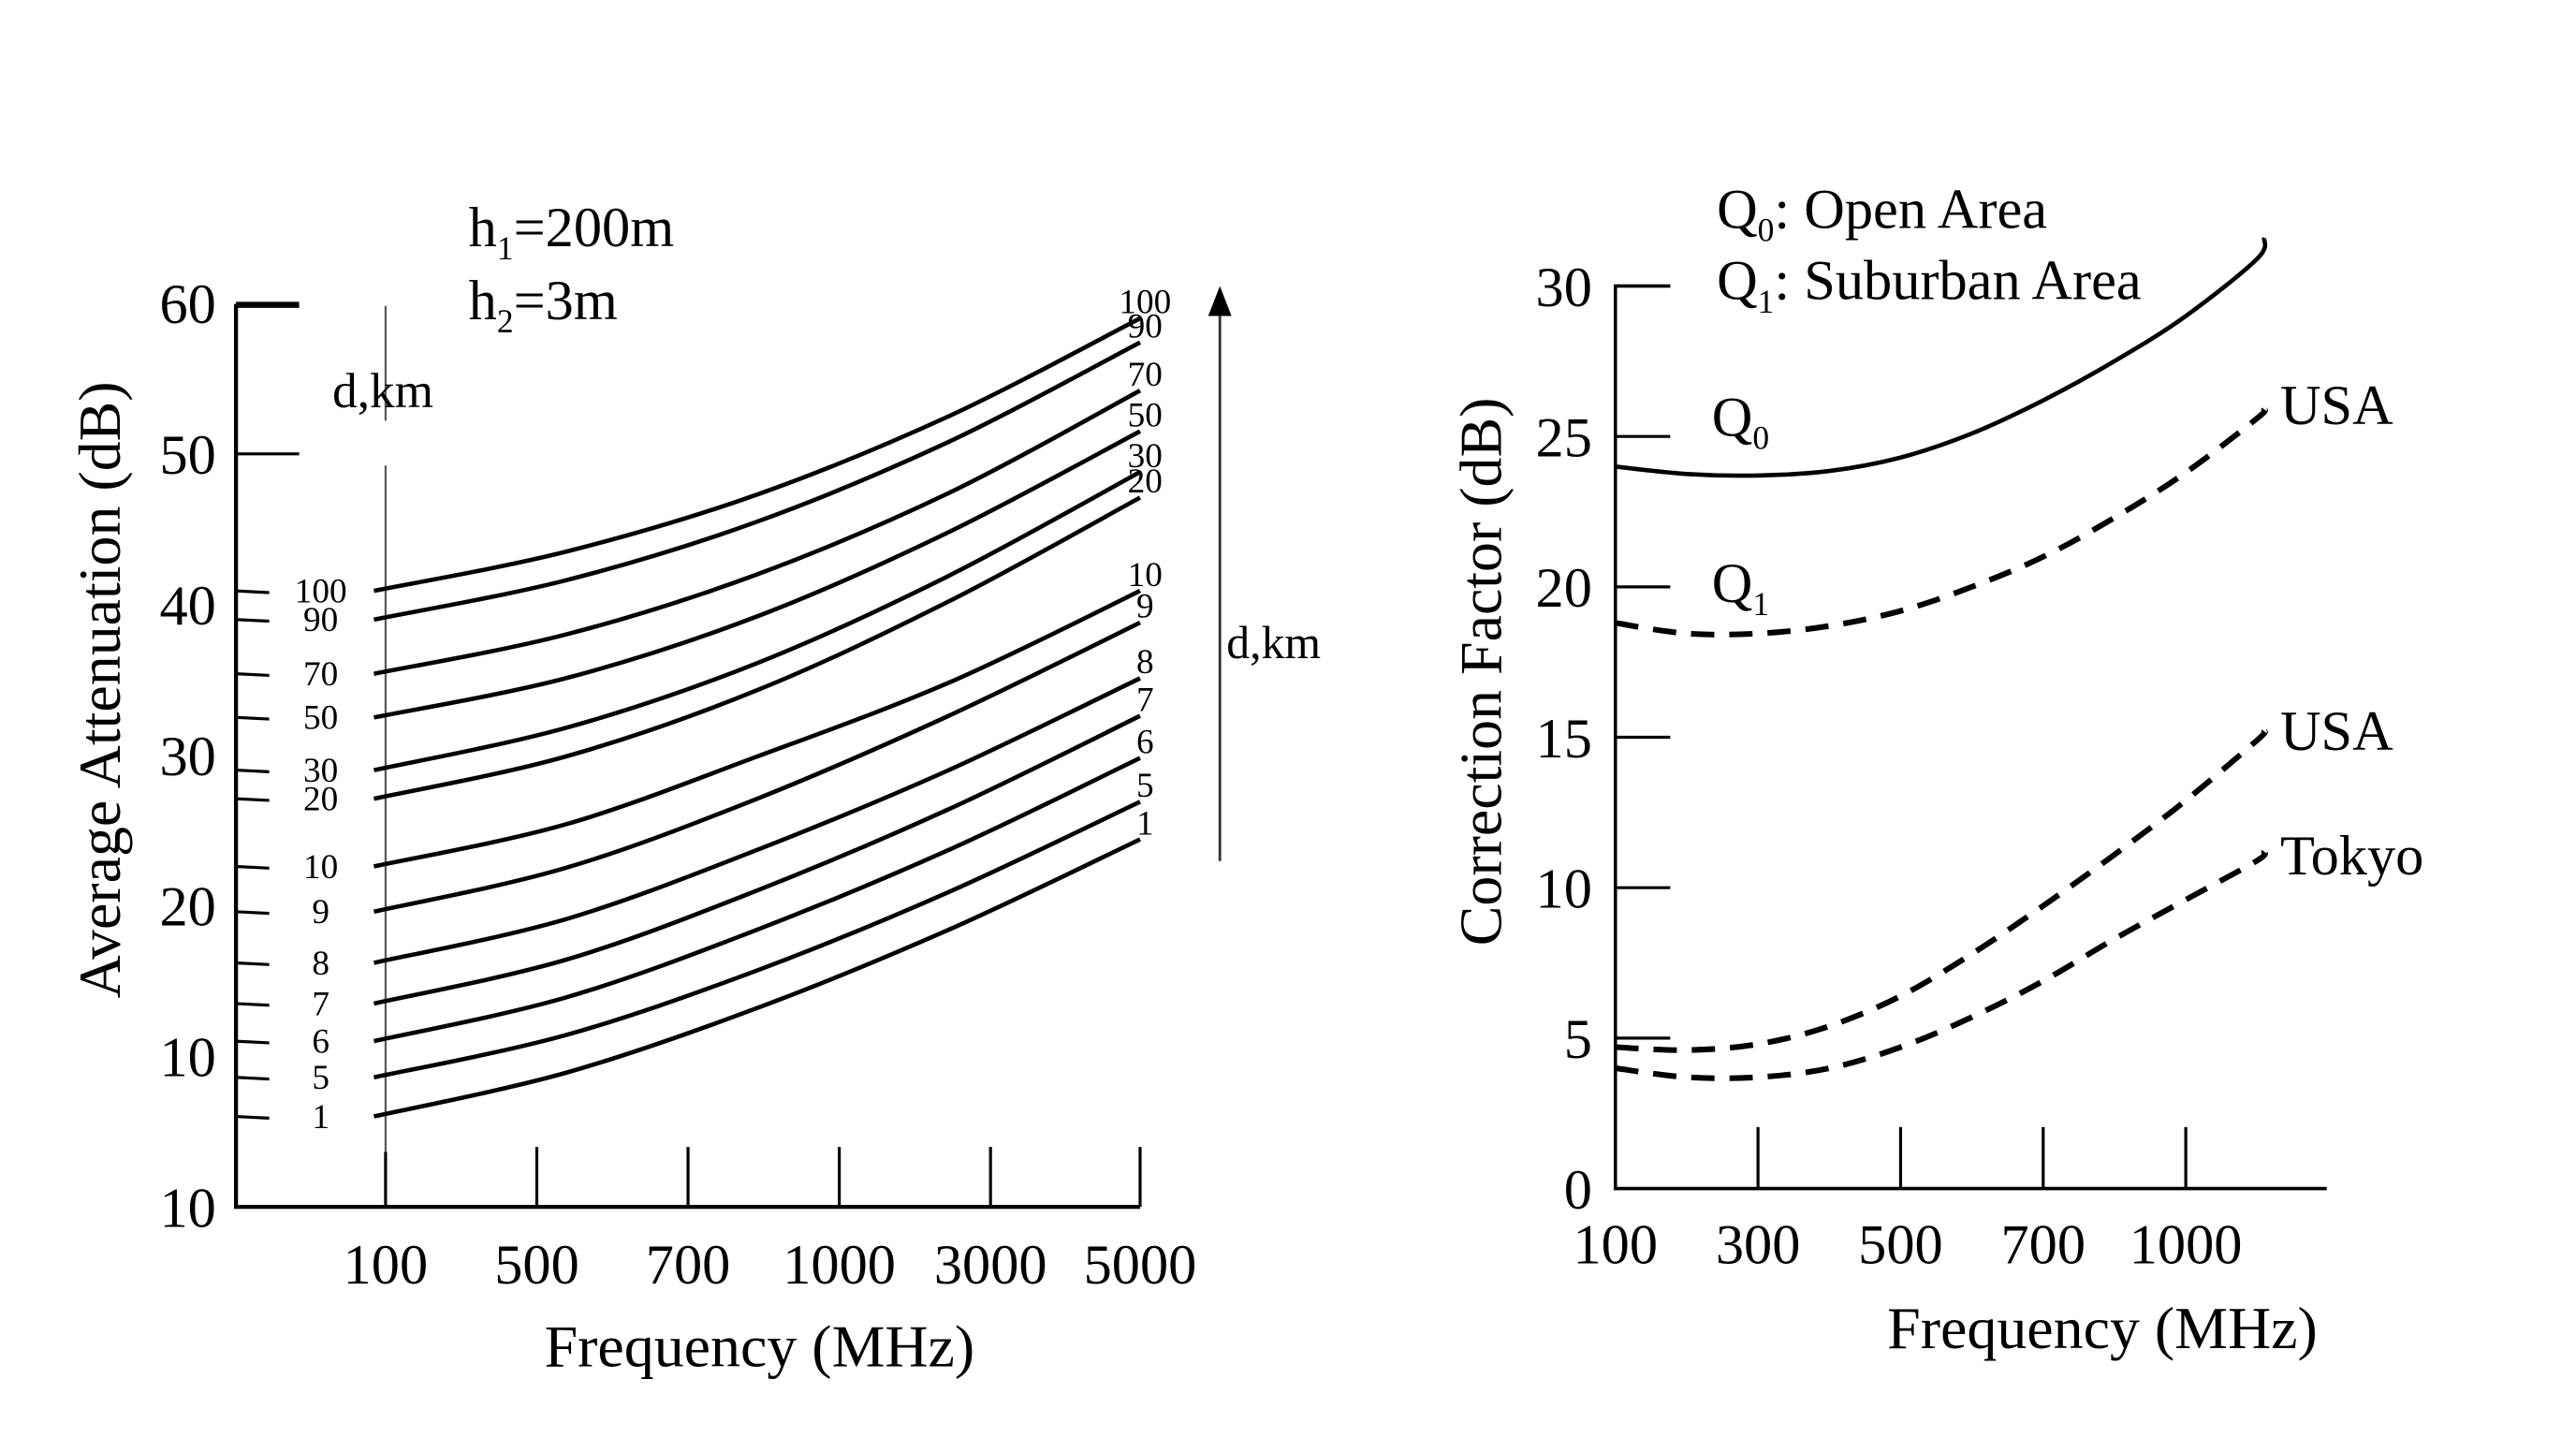  What do you see at coordinates (187, 606) in the screenshot?
I see `y-tick-label: 40` at bounding box center [187, 606].